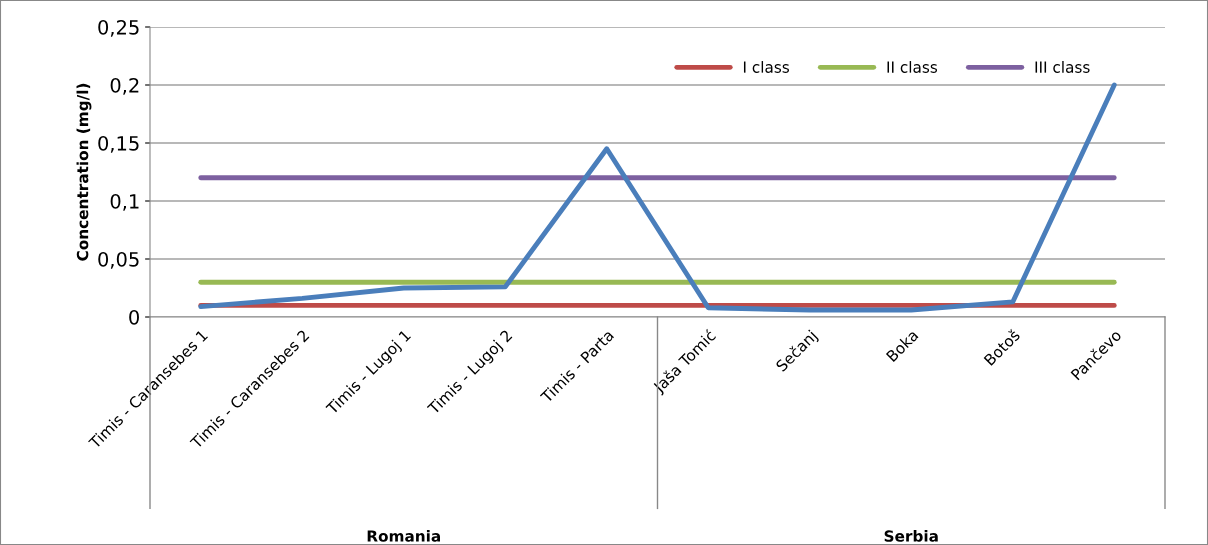 This screenshot has width=1208, height=545. What do you see at coordinates (118, 144) in the screenshot?
I see `y-tick-label: 0,15` at bounding box center [118, 144].